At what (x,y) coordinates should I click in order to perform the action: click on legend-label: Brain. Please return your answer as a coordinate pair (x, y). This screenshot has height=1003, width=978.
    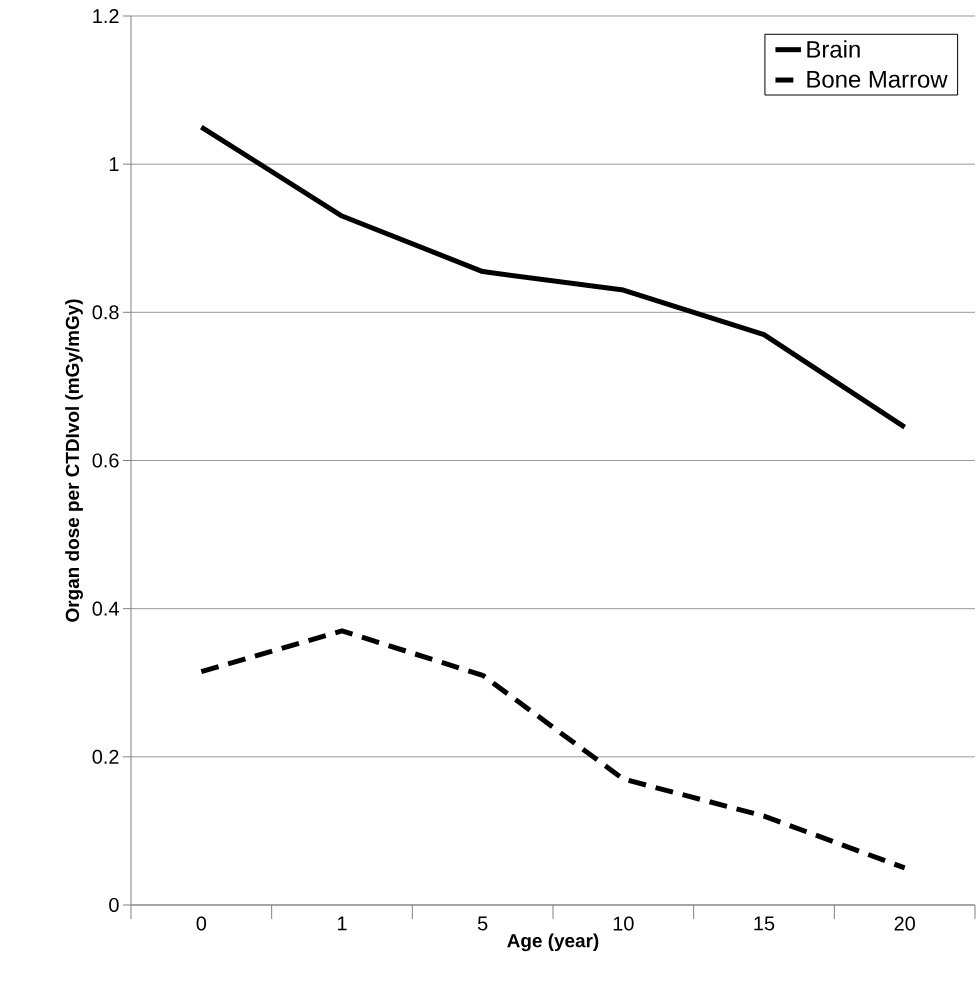
    Looking at the image, I should click on (833, 49).